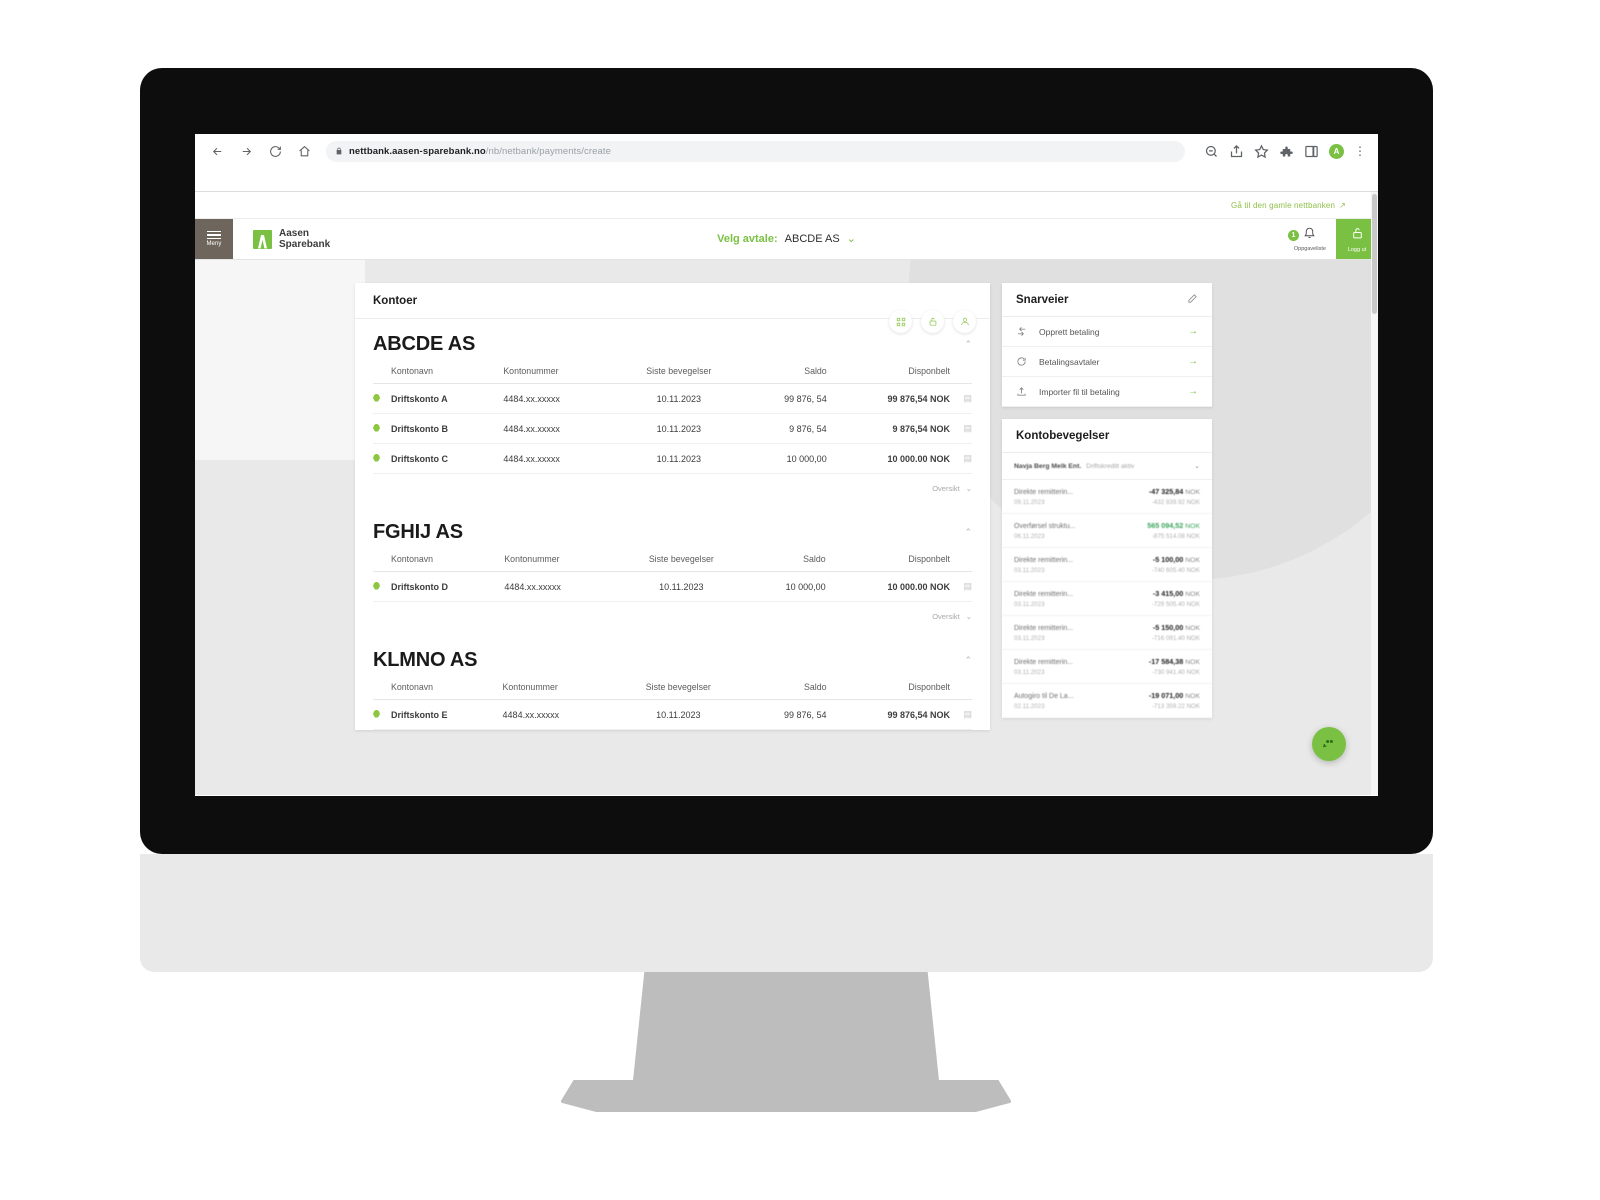 This screenshot has height=1200, width=1600. I want to click on arrow-right-icon: →, so click(1193, 331).